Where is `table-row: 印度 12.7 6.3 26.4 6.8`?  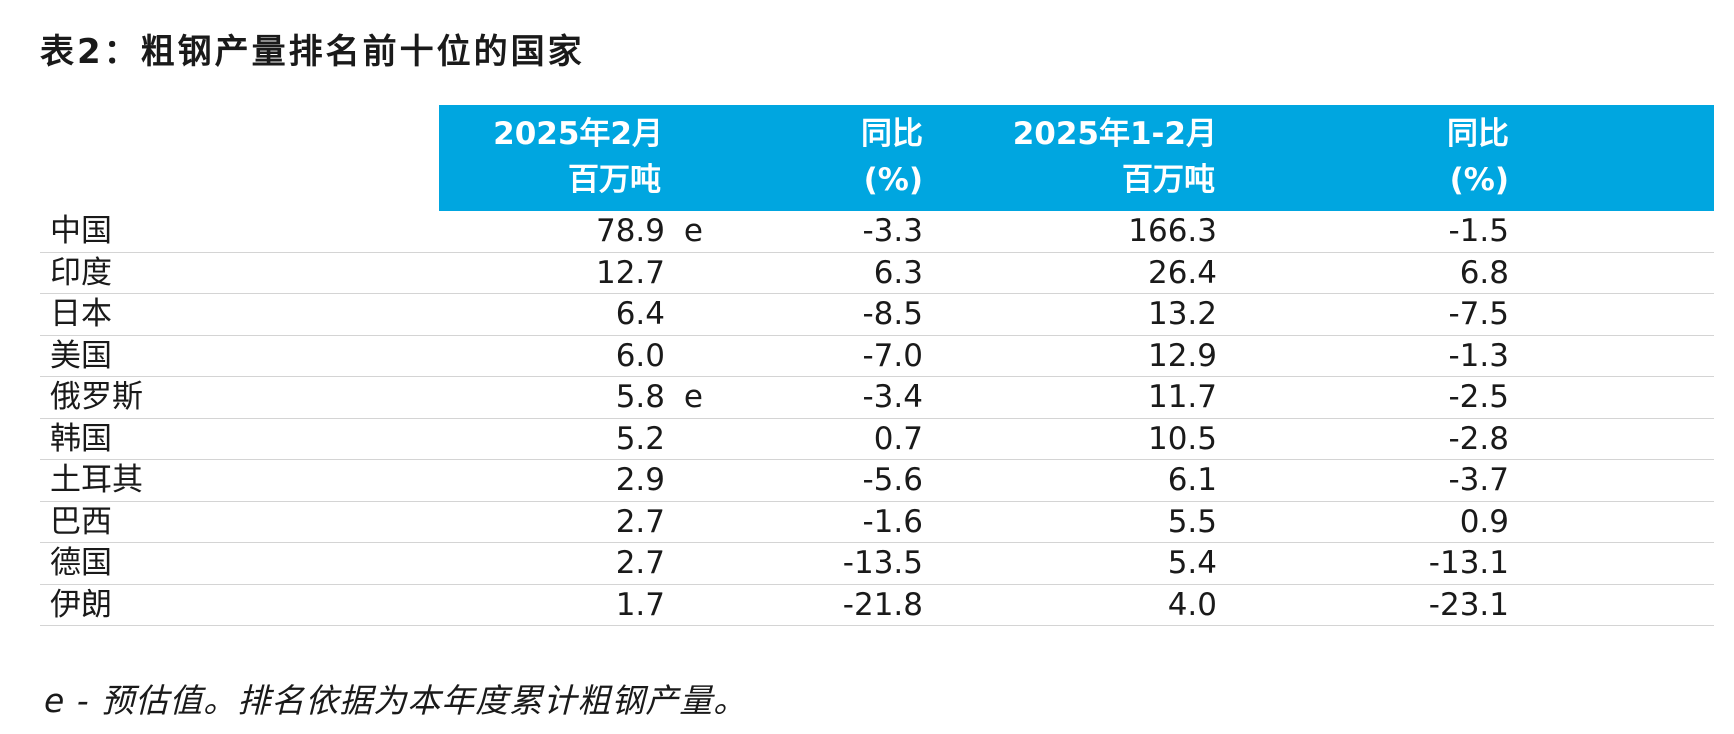 table-row: 印度 12.7 6.3 26.4 6.8 is located at coordinates (877, 273).